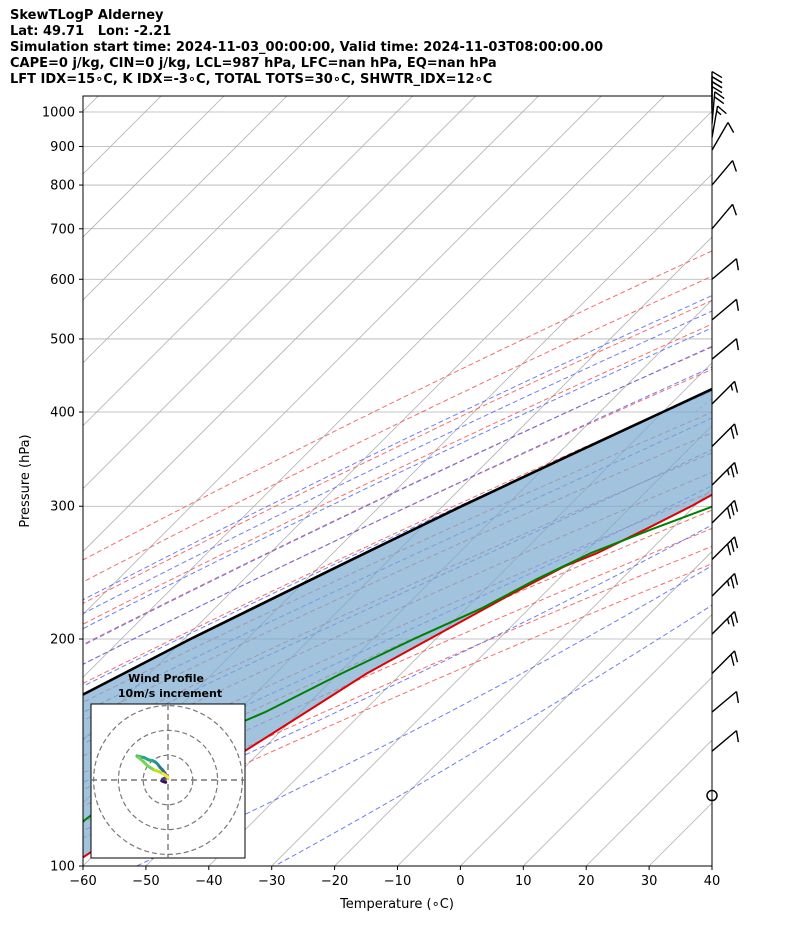 This screenshot has width=794, height=937. What do you see at coordinates (166, 678) in the screenshot?
I see `hodograph-title: Wind Profile` at bounding box center [166, 678].